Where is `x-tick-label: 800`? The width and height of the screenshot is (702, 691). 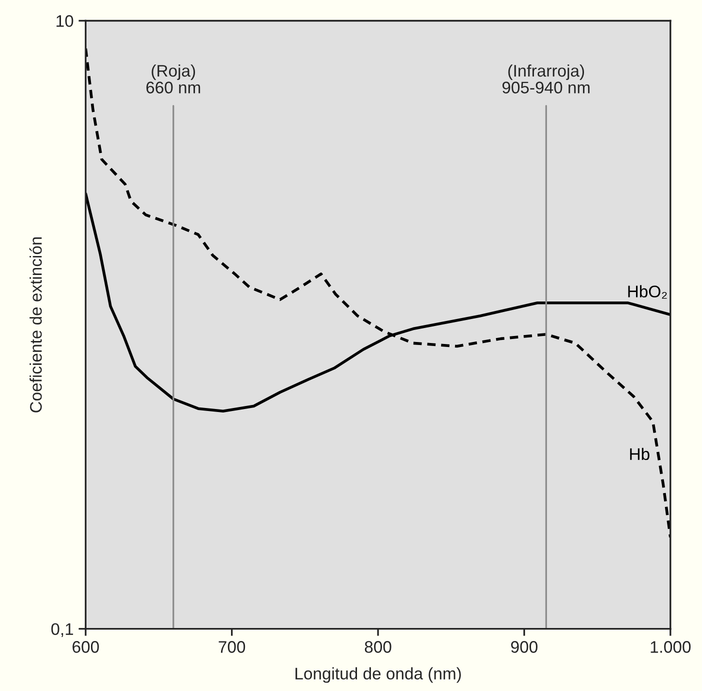
x-tick-label: 800 is located at coordinates (378, 647).